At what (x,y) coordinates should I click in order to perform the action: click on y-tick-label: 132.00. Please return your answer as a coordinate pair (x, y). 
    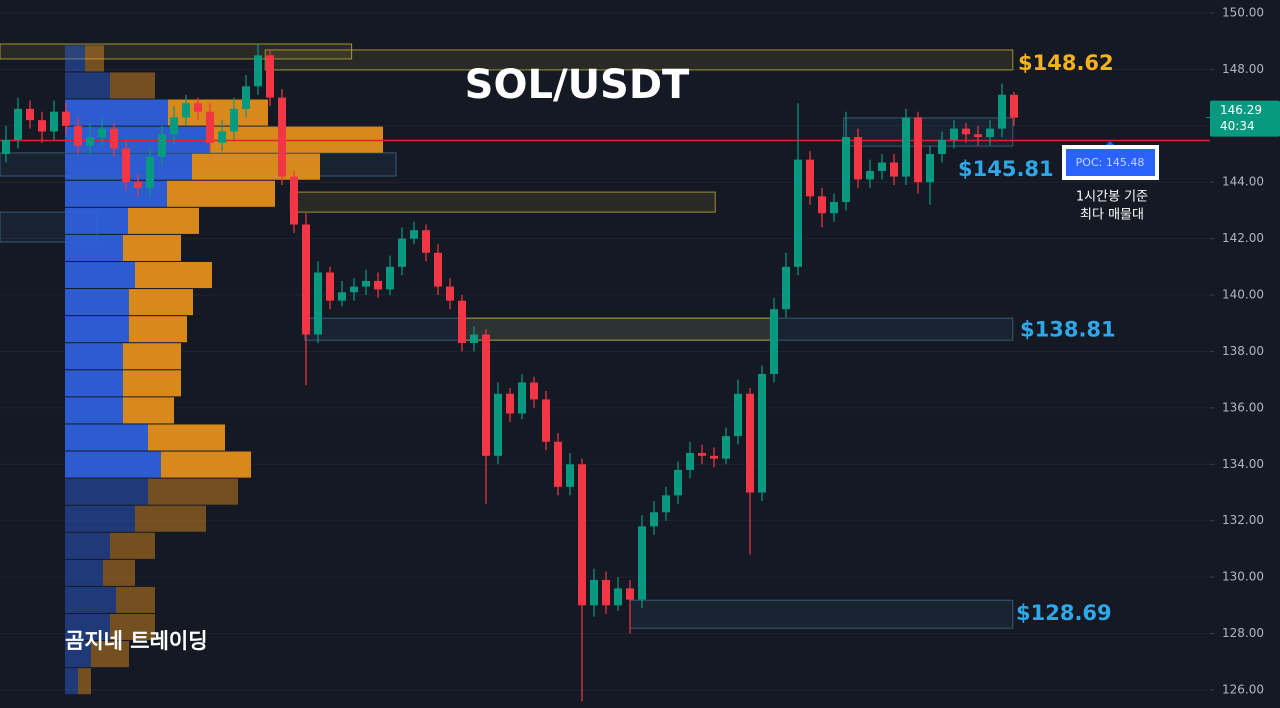
    Looking at the image, I should click on (1243, 520).